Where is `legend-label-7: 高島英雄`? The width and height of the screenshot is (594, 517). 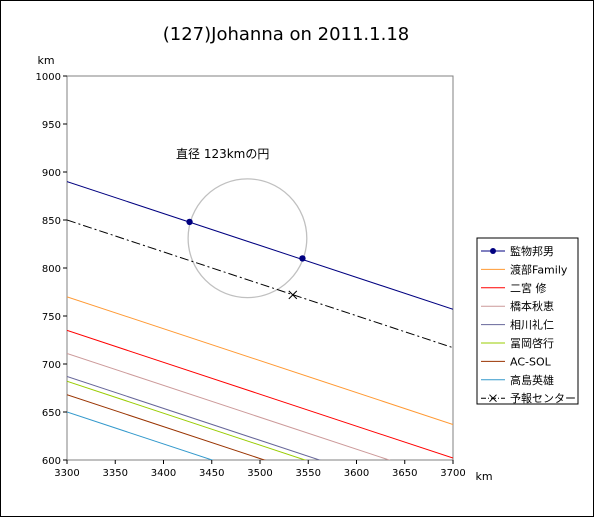
legend-label-7: 高島英雄 is located at coordinates (532, 380).